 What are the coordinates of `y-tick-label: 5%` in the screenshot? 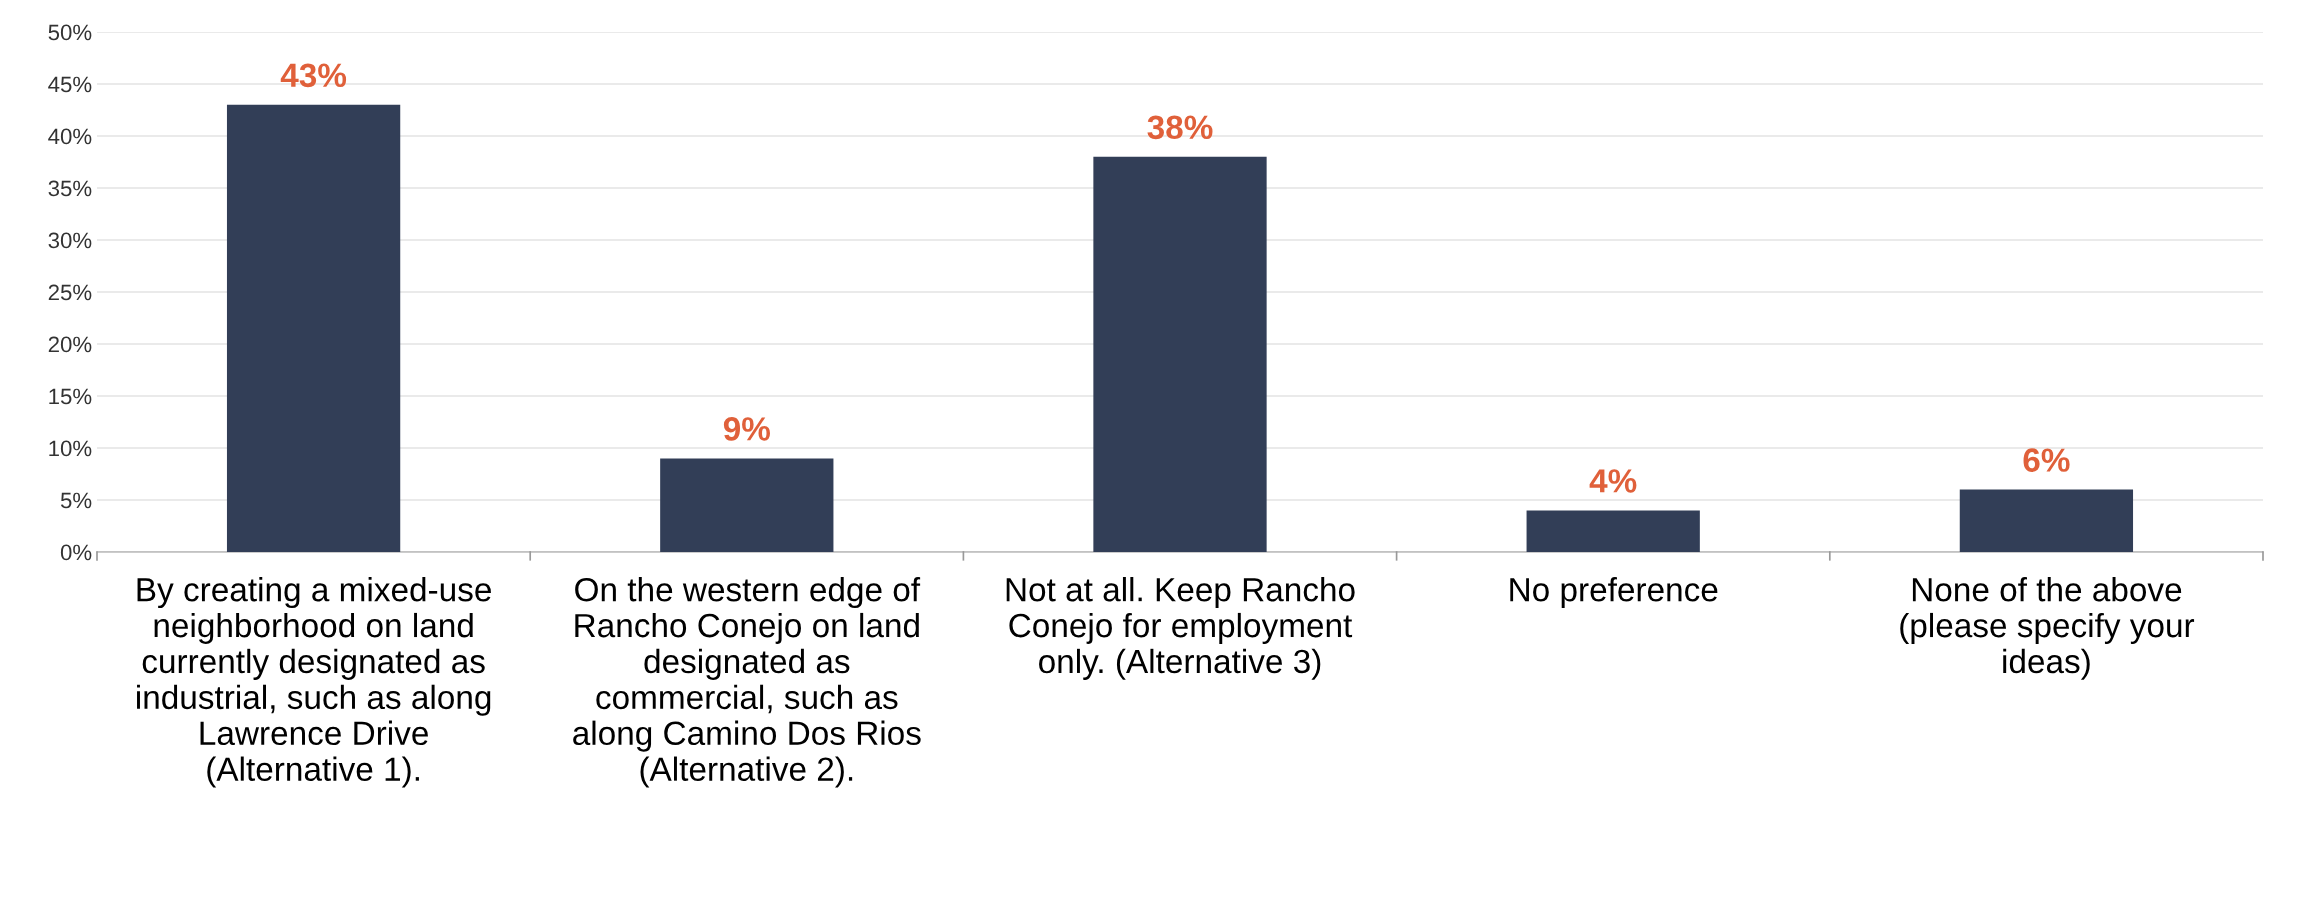 It's located at (76, 500).